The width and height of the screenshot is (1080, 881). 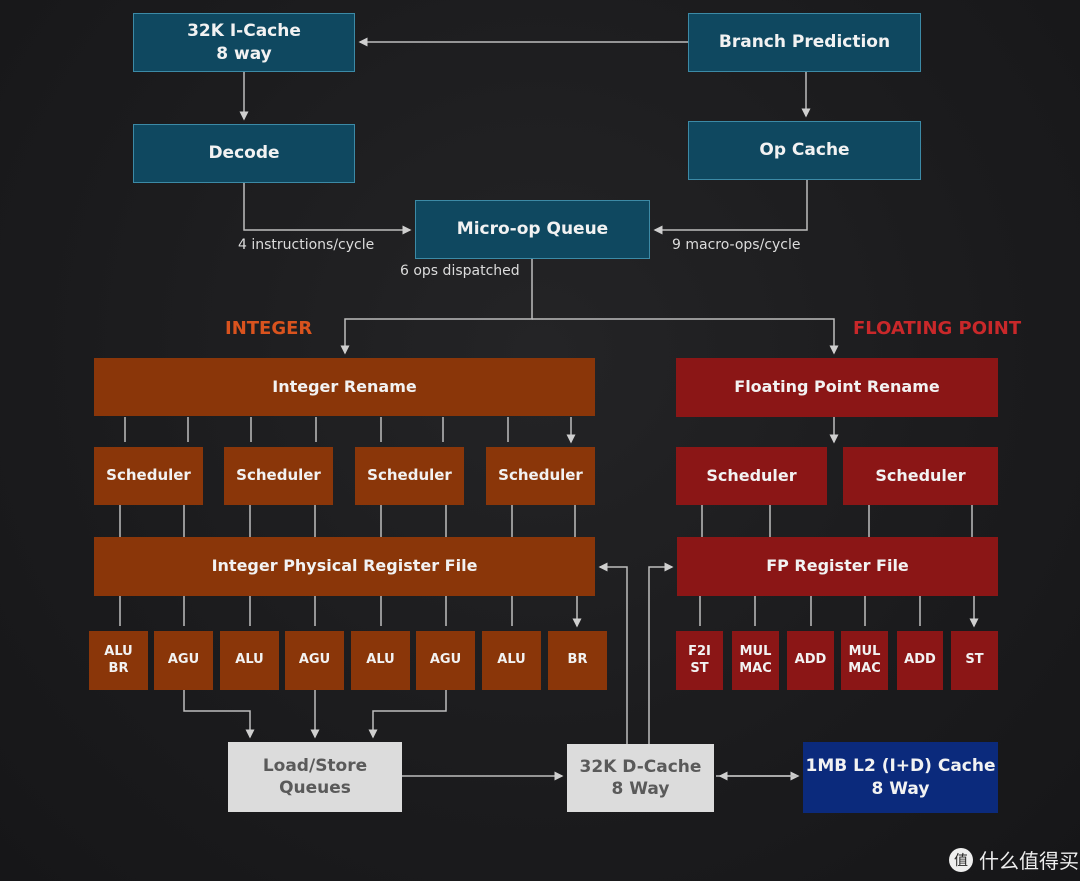 What do you see at coordinates (244, 42) in the screenshot?
I see `icache-box: 32K I-Cache 8 way` at bounding box center [244, 42].